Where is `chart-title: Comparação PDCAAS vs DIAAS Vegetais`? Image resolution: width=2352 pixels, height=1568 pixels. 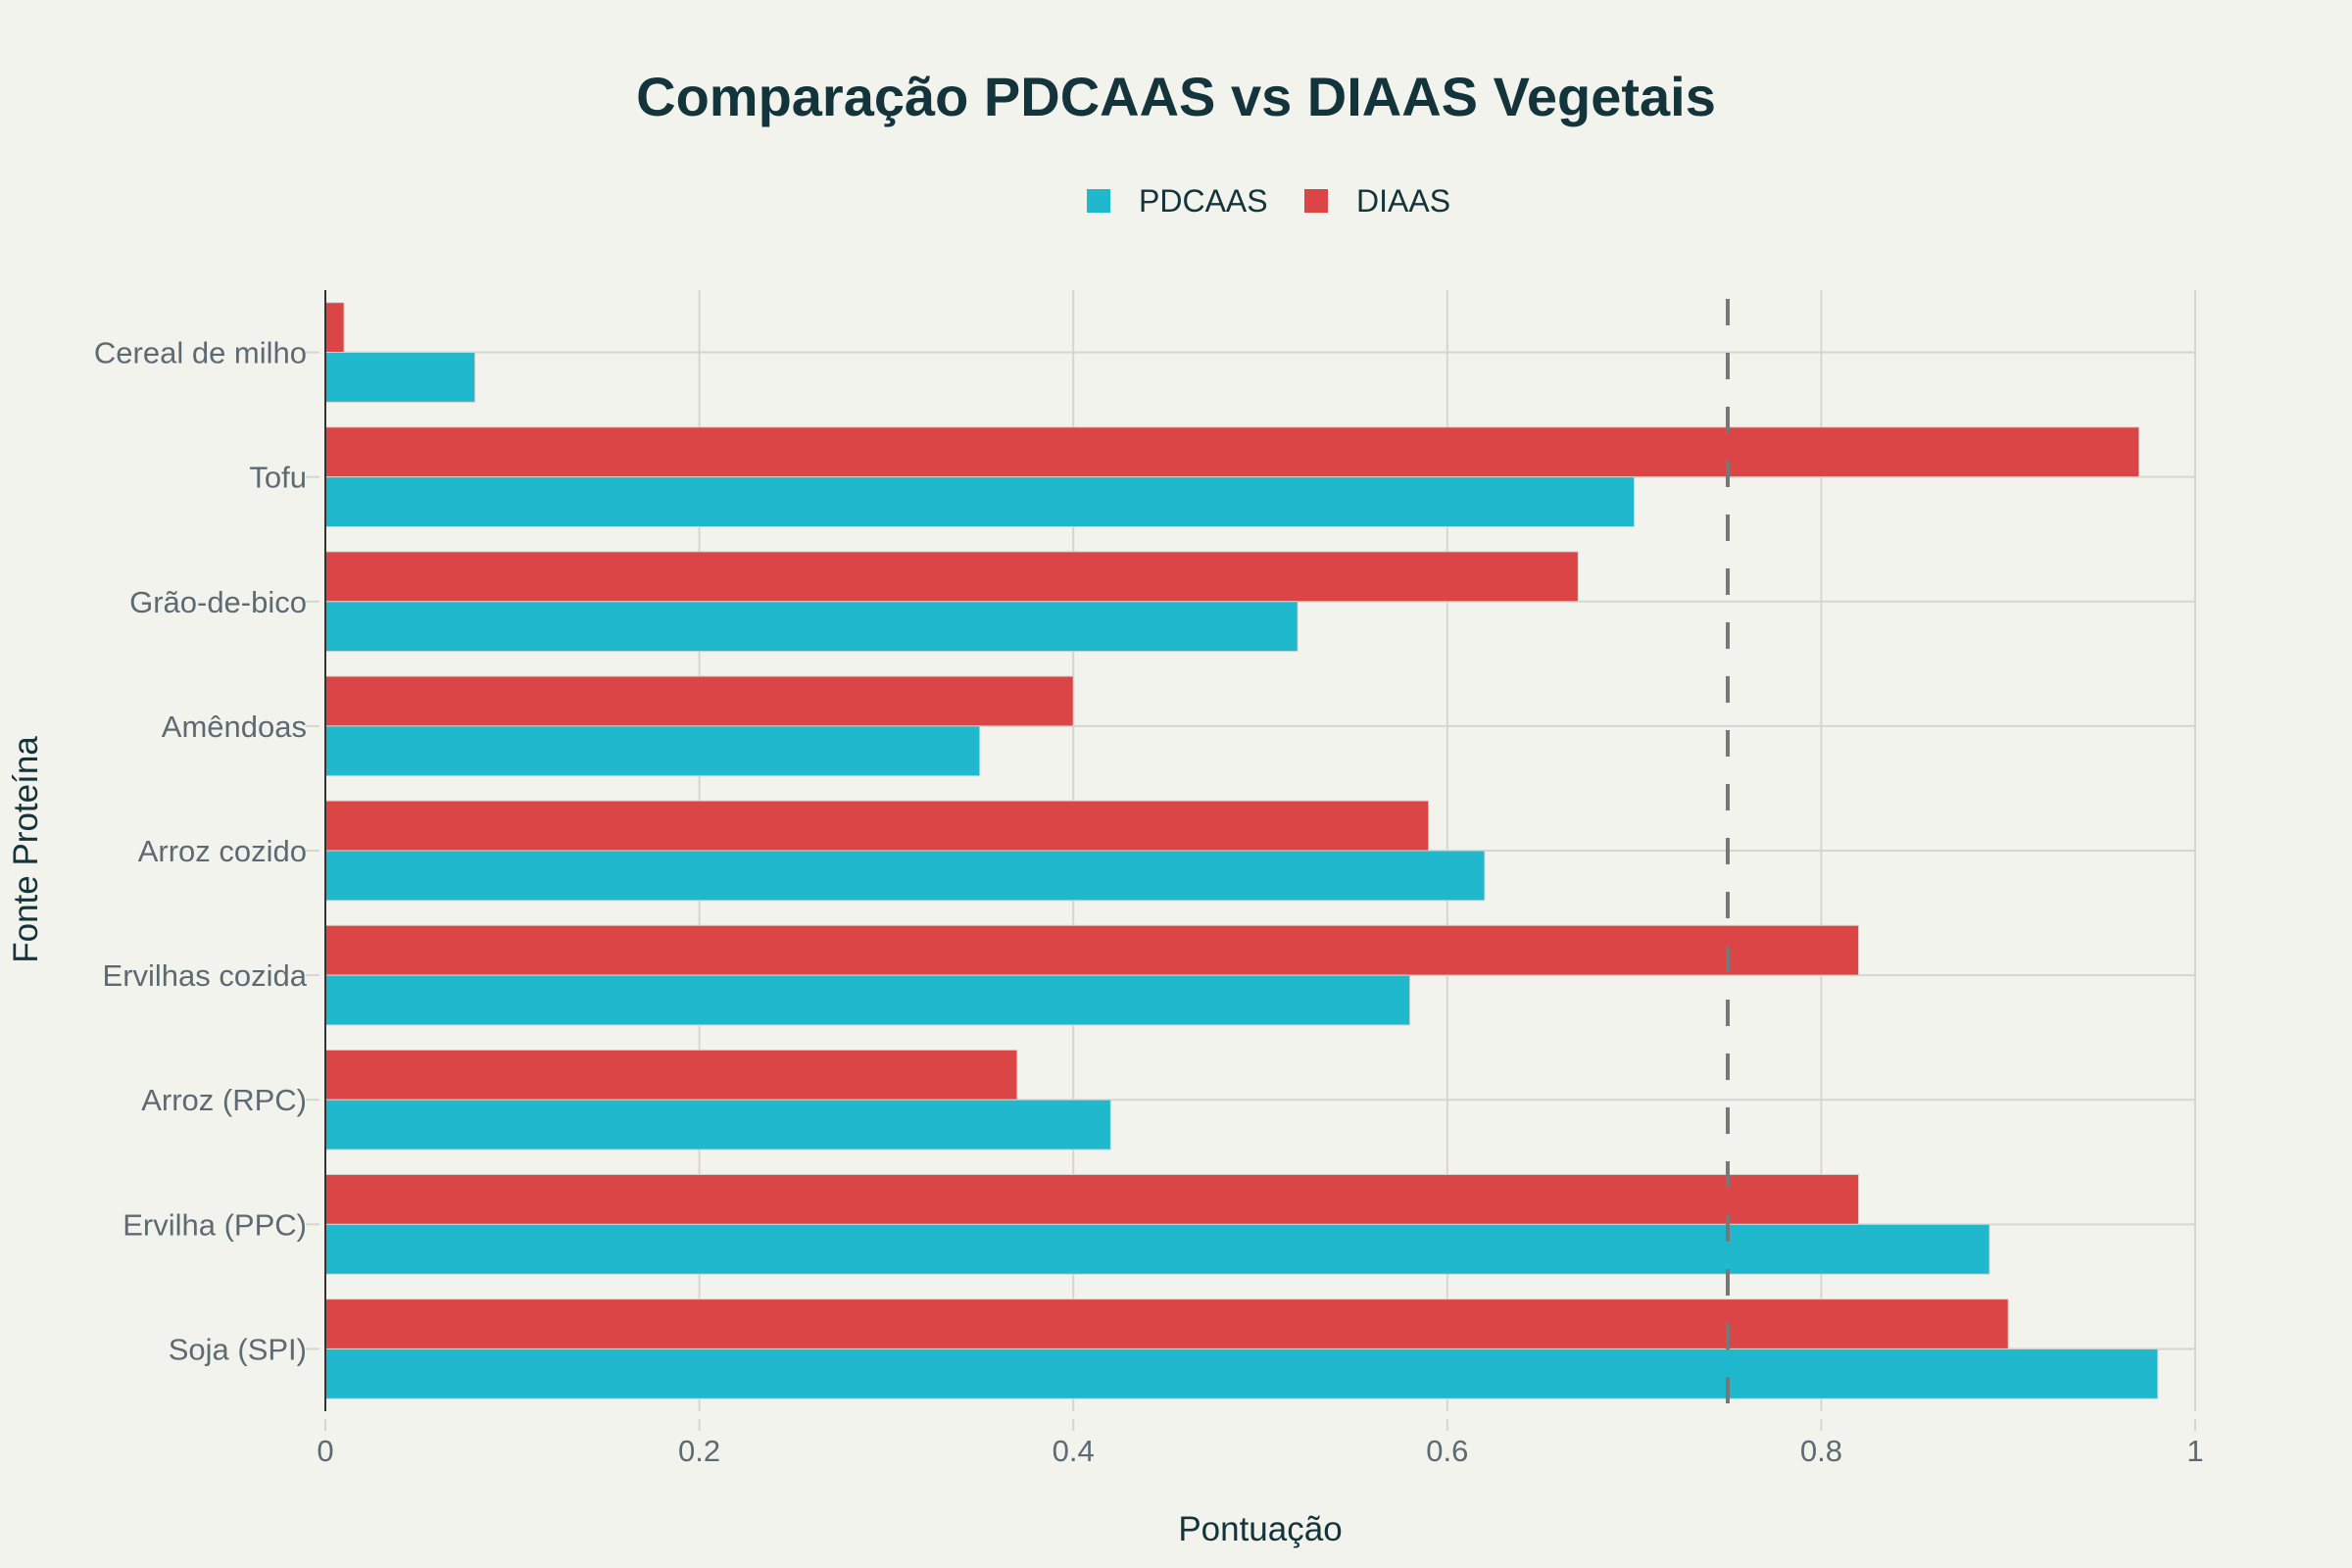
chart-title: Comparação PDCAAS vs DIAAS Vegetais is located at coordinates (1176, 96).